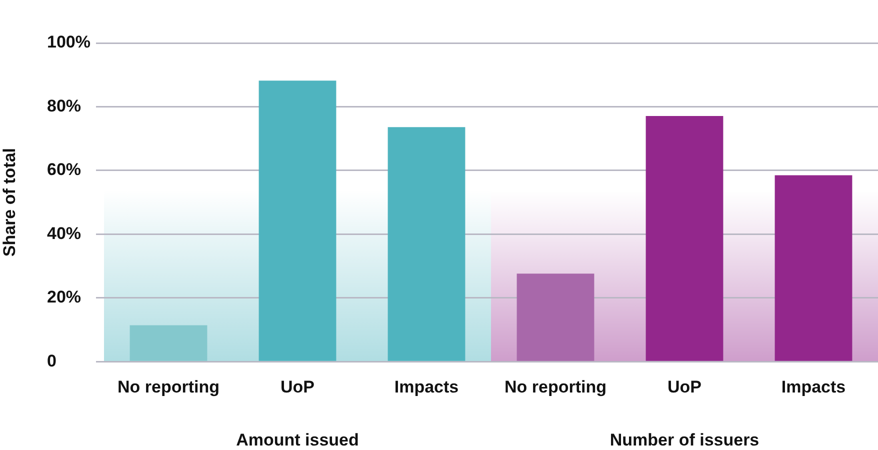 Image resolution: width=878 pixels, height=450 pixels. What do you see at coordinates (64, 233) in the screenshot?
I see `y-tick-label: 40%` at bounding box center [64, 233].